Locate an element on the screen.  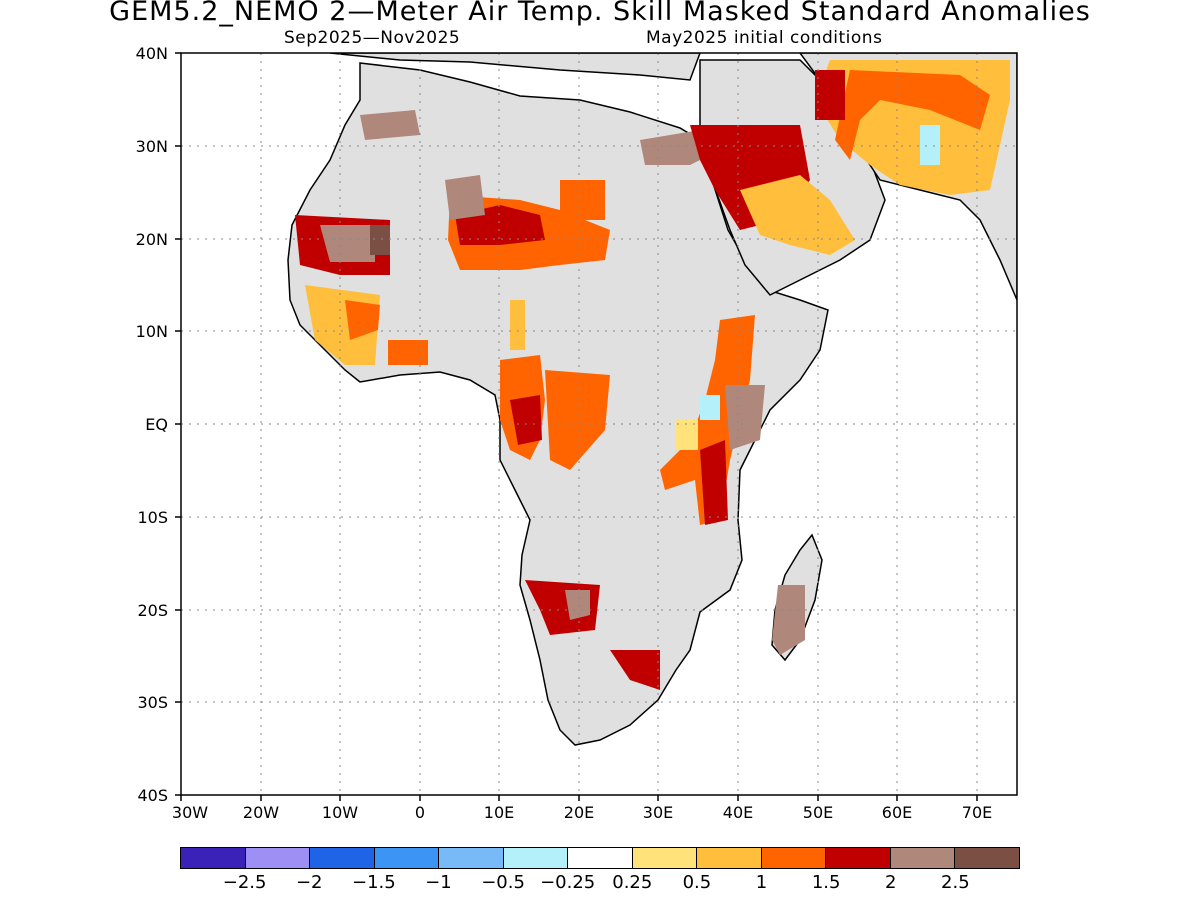
anomaly-patch-south-africa is located at coordinates (635, 670).